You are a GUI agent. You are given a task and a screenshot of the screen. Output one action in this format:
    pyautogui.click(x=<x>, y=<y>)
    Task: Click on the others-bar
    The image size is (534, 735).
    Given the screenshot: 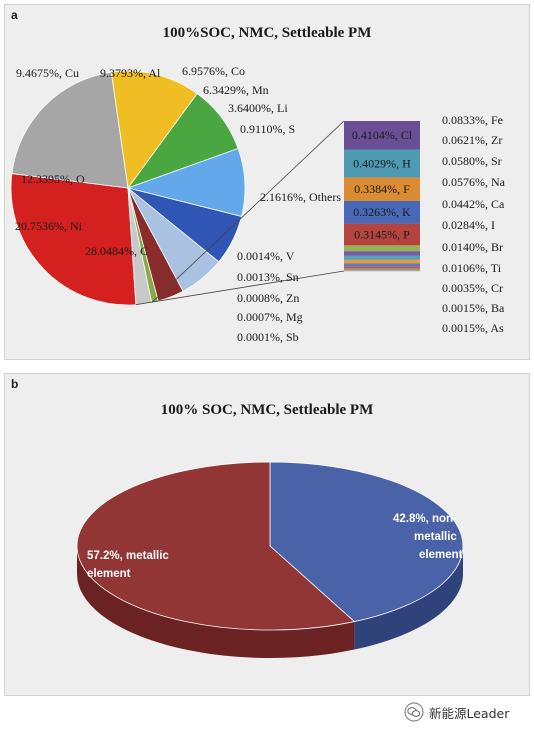 What is the action you would take?
    pyautogui.click(x=382, y=196)
    